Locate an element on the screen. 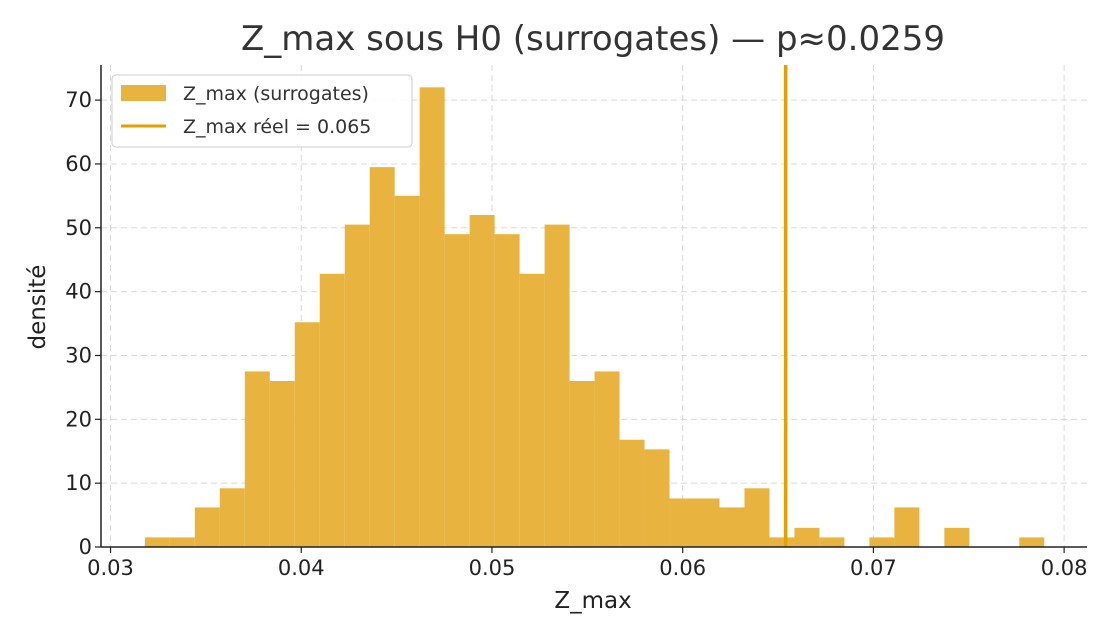  legend-swatch-histogram is located at coordinates (143, 93).